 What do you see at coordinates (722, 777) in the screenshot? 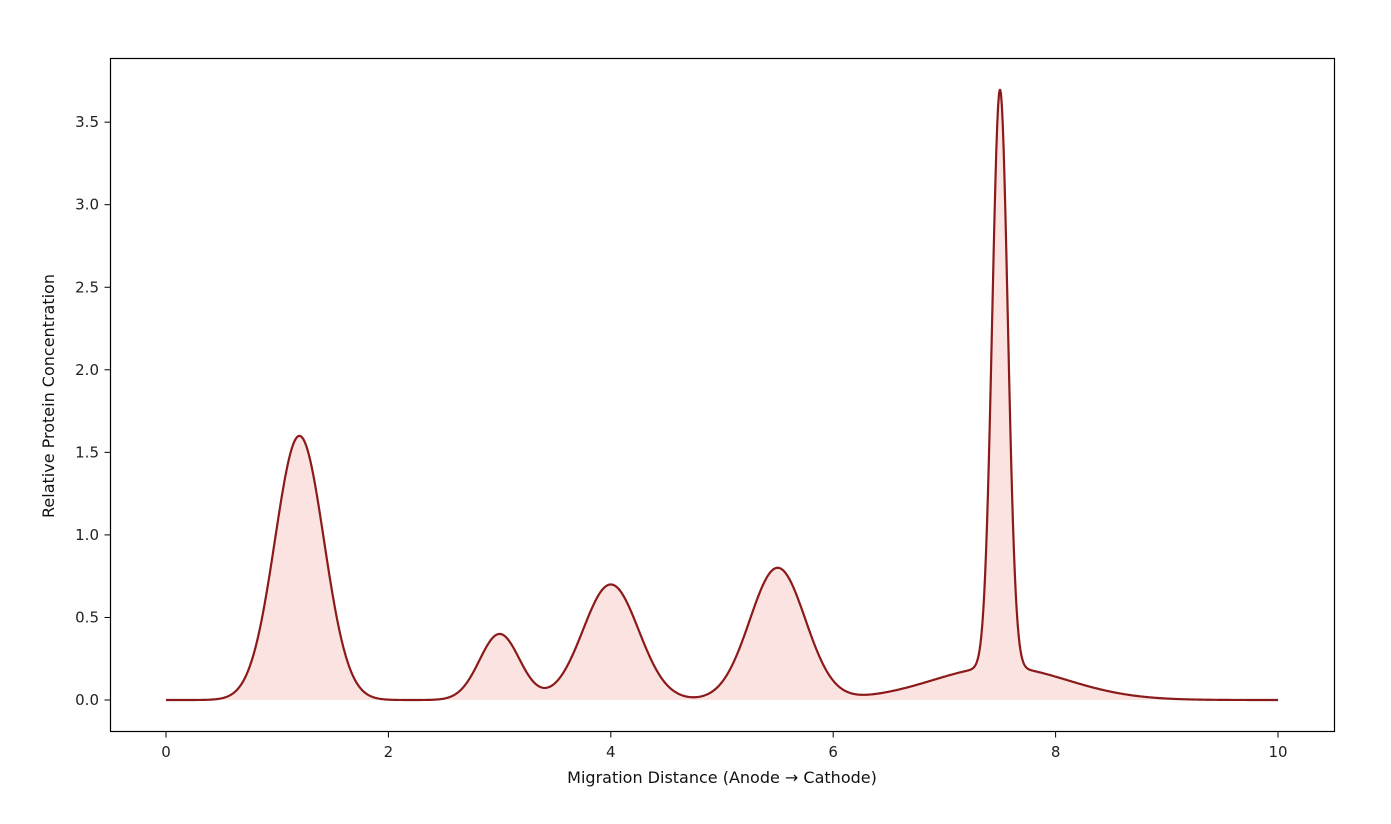
I see `x-axis-label: Migration Distance (Anode → Cathode)` at bounding box center [722, 777].